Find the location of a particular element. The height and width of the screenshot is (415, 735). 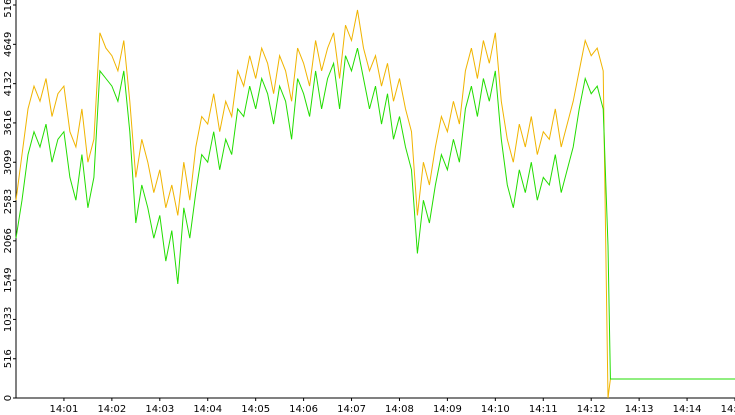

x-tick-label: 14:12 is located at coordinates (591, 409).